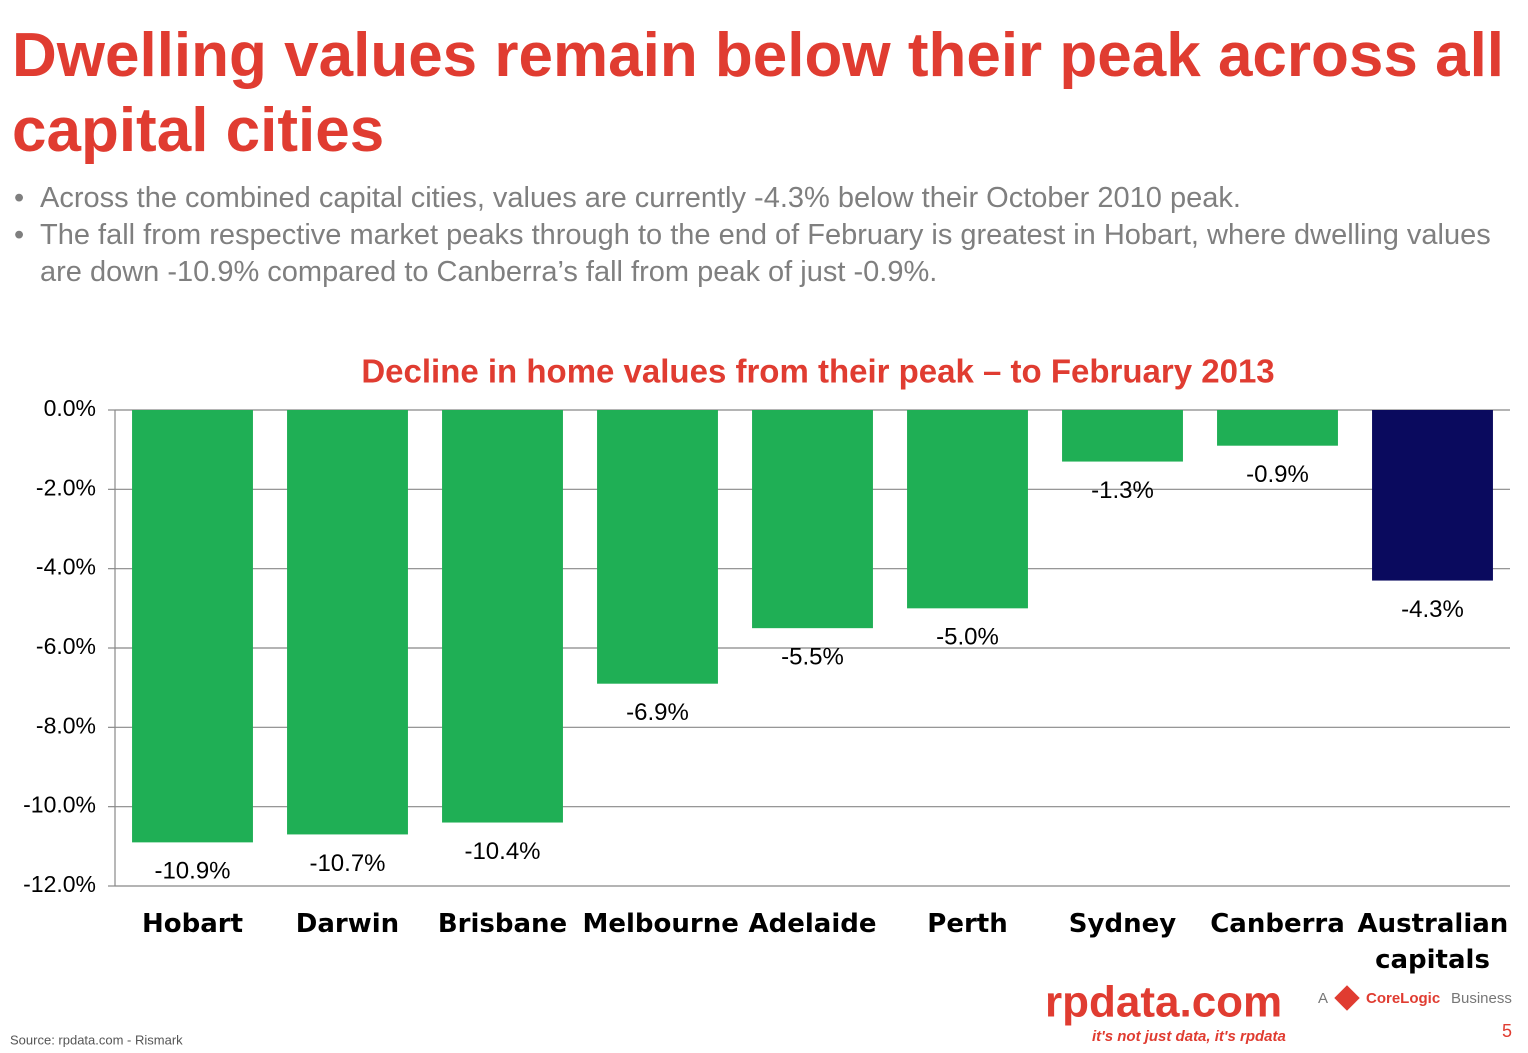 This screenshot has width=1528, height=1053. What do you see at coordinates (1481, 998) in the screenshot?
I see `brand-suffix: Business` at bounding box center [1481, 998].